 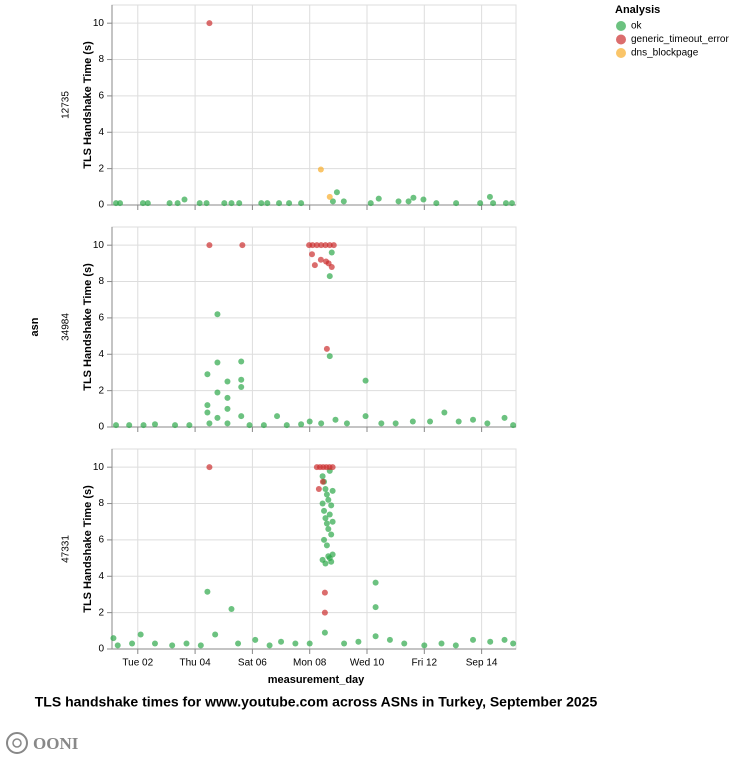 What do you see at coordinates (101, 649) in the screenshot?
I see `y-tick-label: 0` at bounding box center [101, 649].